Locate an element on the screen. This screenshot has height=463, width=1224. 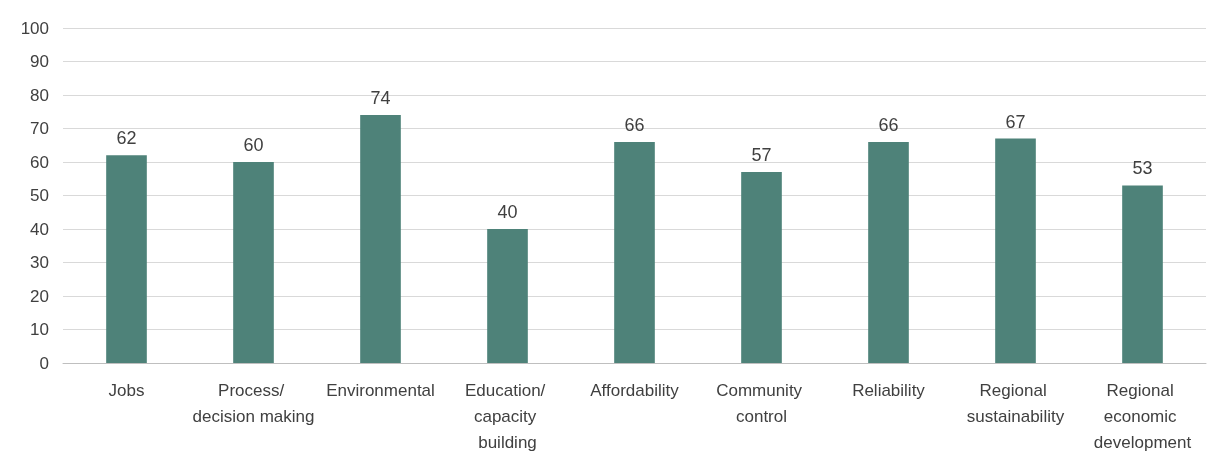
x-tick-label: Community control is located at coordinates (761, 403).